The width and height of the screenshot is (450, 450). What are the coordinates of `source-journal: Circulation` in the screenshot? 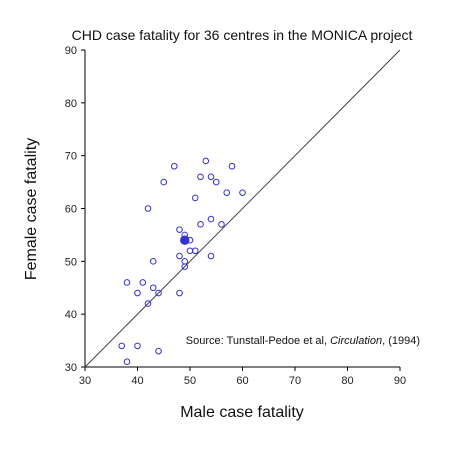 It's located at (356, 341).